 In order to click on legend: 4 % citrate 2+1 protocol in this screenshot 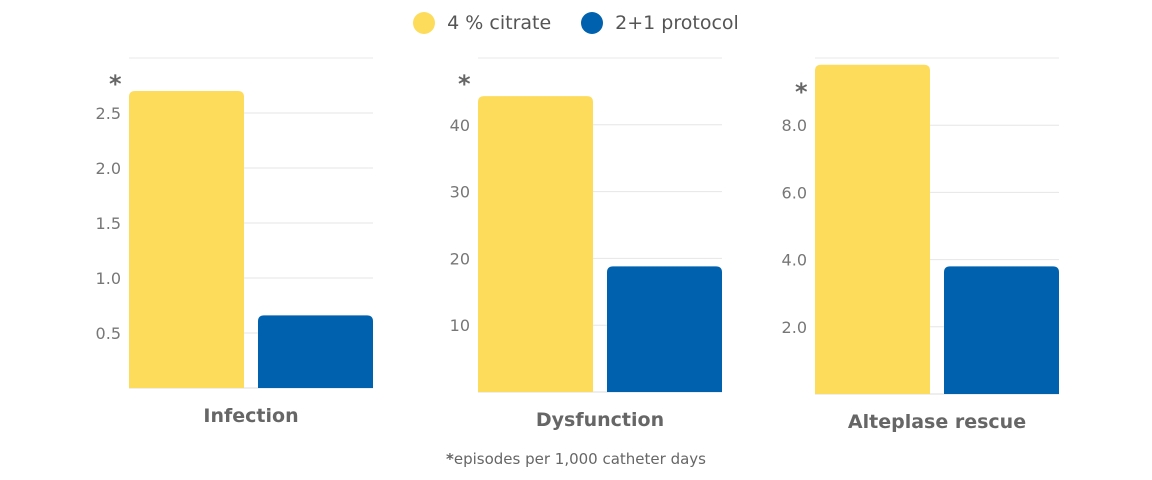, I will do `click(576, 23)`.